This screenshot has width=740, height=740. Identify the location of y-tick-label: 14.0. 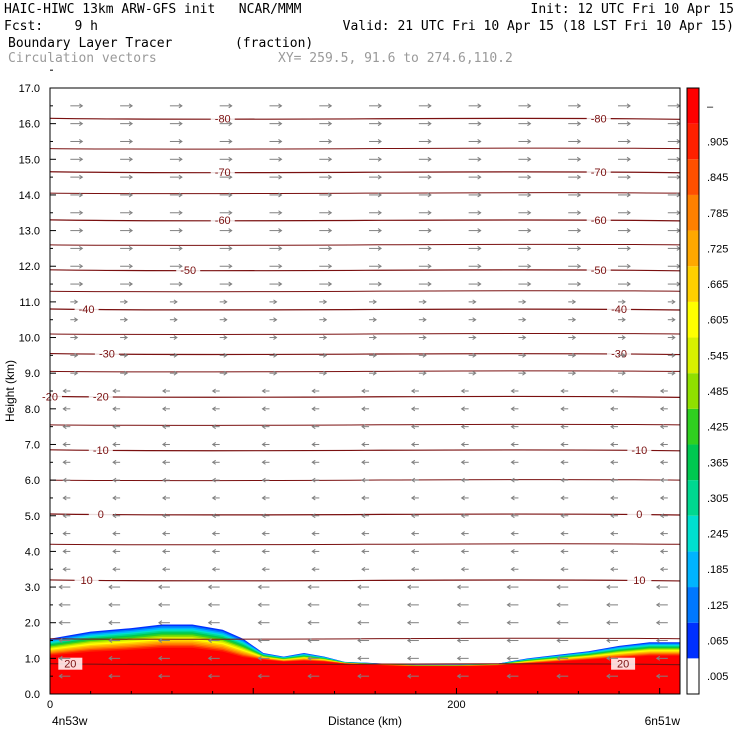
(29, 196).